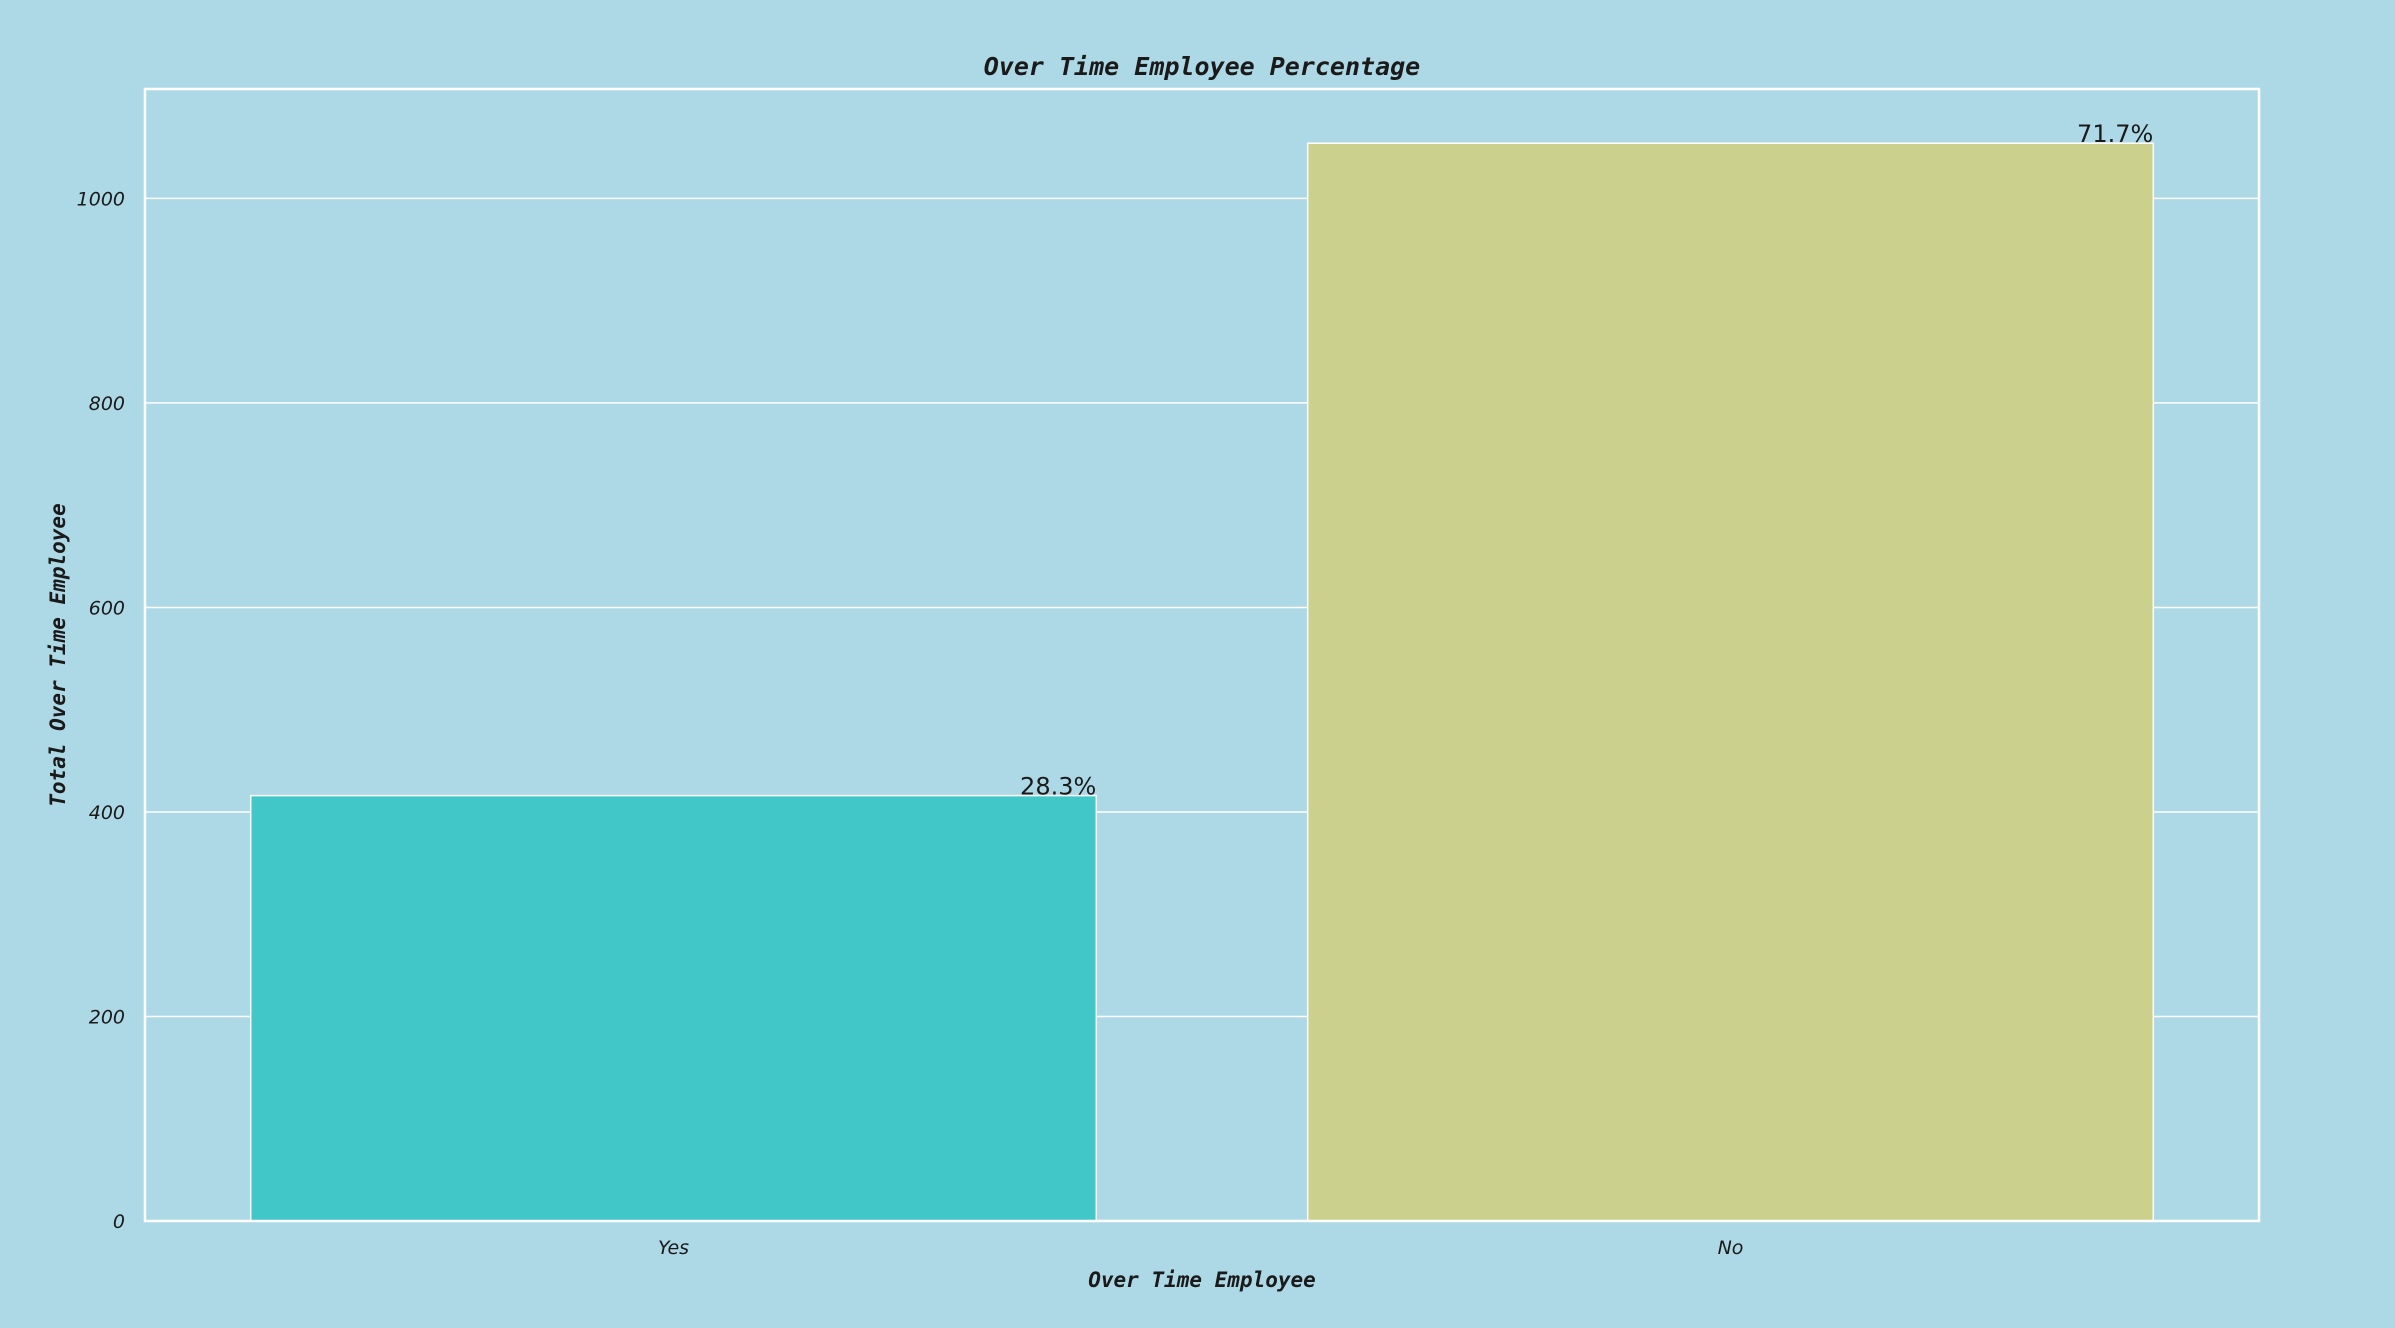  What do you see at coordinates (107, 404) in the screenshot?
I see `y-tick-label: 800` at bounding box center [107, 404].